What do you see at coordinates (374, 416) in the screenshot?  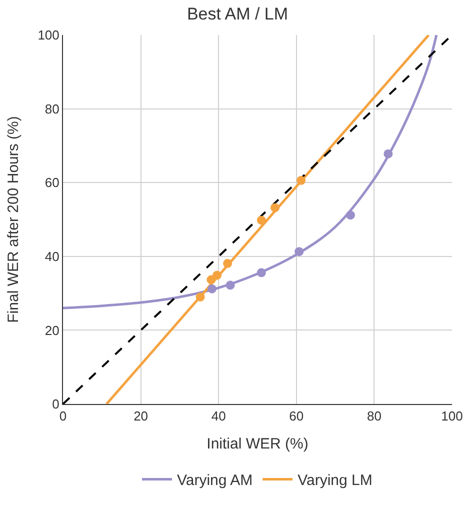 I see `x-tick-label: 80` at bounding box center [374, 416].